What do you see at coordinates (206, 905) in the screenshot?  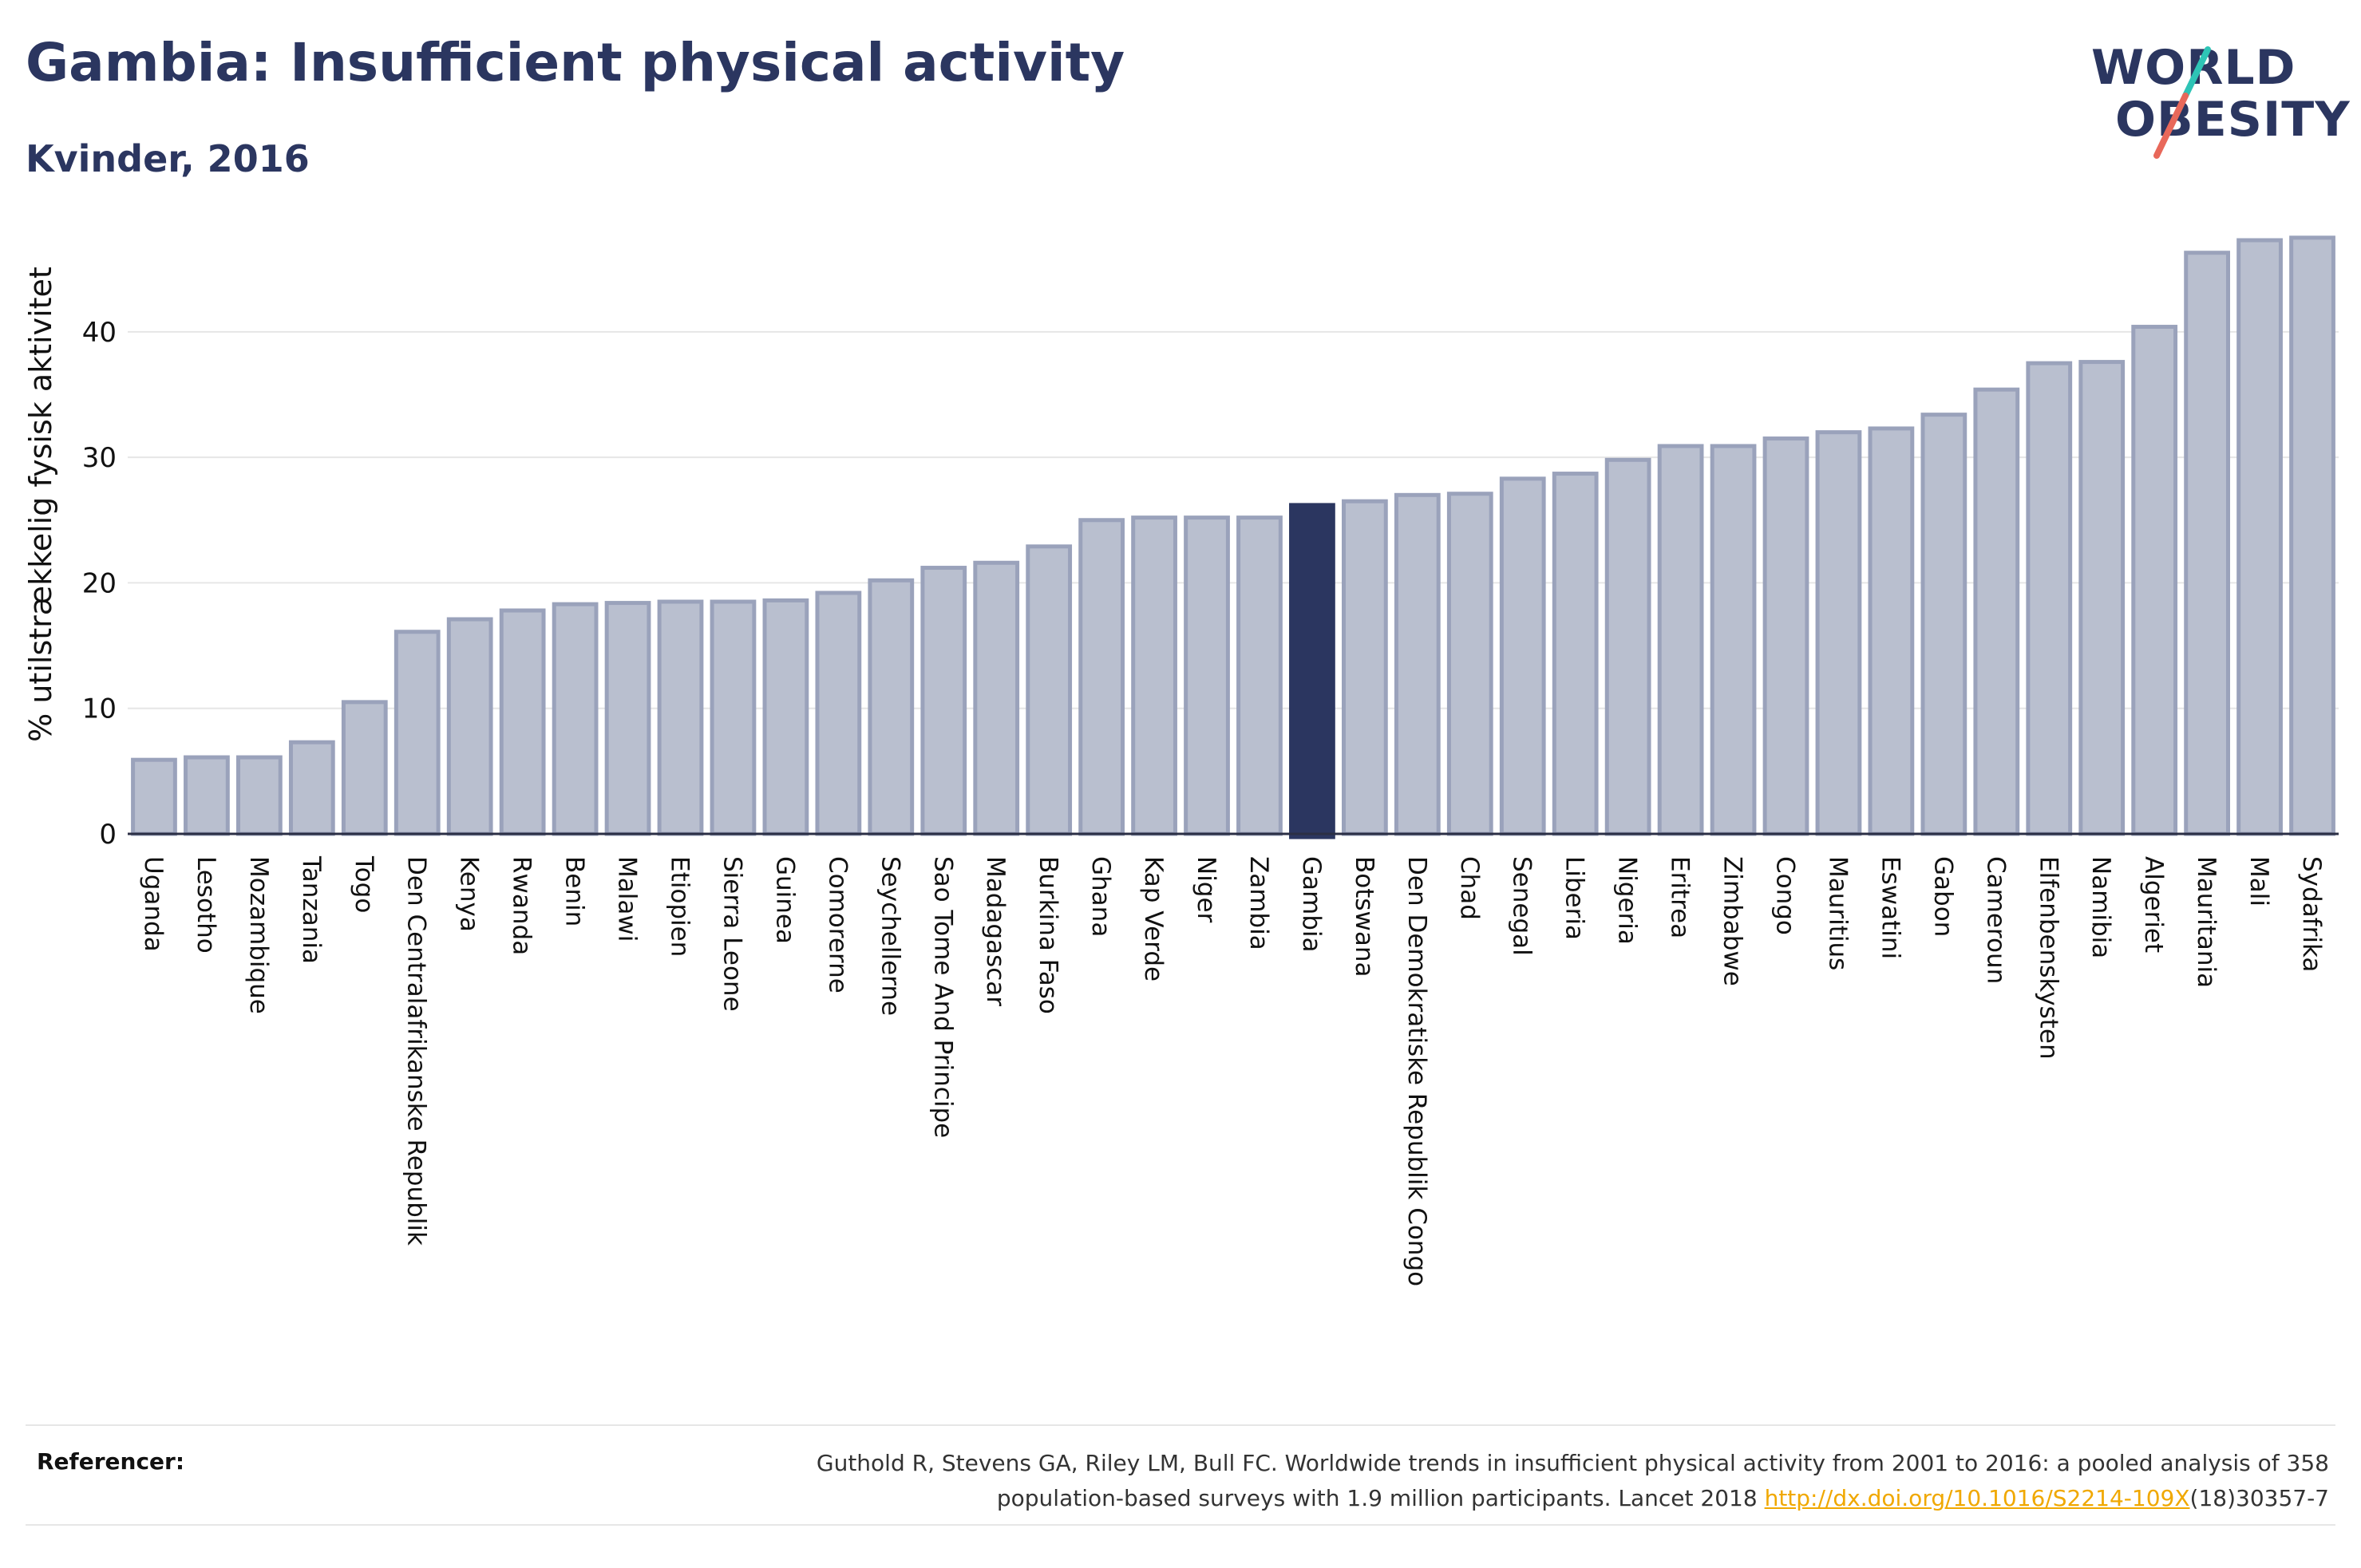 I see `x-tick-label: Lesotho` at bounding box center [206, 905].